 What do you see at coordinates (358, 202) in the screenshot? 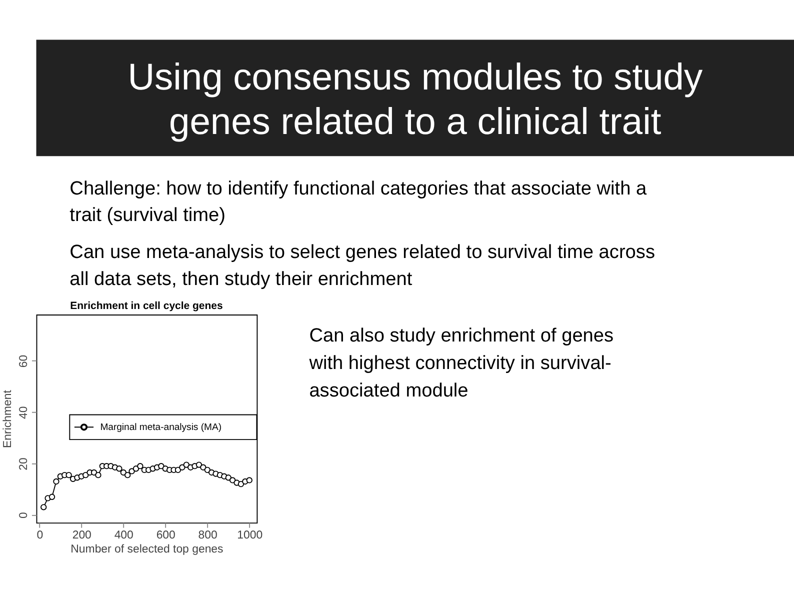
I see `text: Challenge: how to identify functional categories that associate with a trait (survival time)` at bounding box center [358, 202].